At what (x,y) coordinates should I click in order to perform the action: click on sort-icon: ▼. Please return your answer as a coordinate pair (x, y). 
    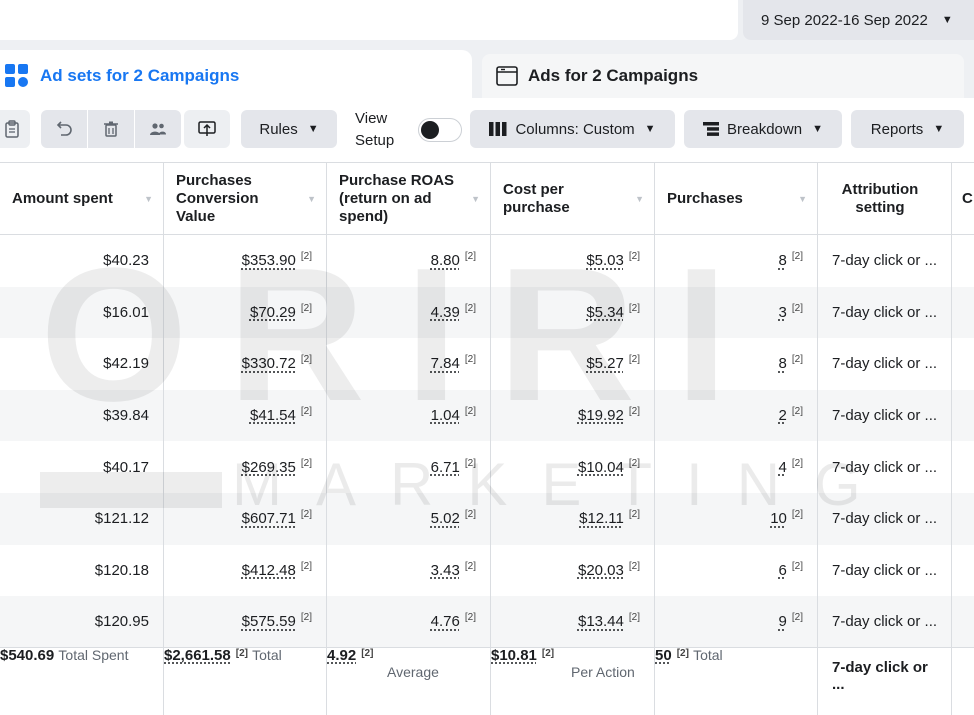
    Looking at the image, I should click on (311, 198).